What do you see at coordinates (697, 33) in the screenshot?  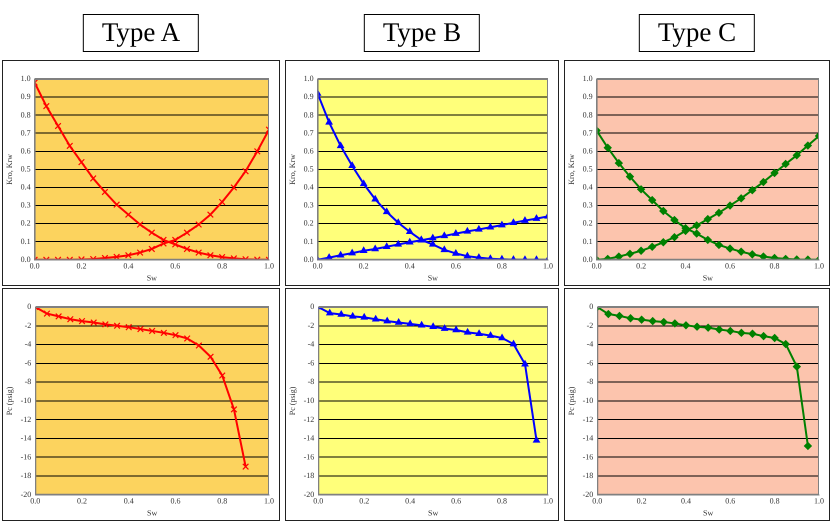 I see `chart-title: Type C` at bounding box center [697, 33].